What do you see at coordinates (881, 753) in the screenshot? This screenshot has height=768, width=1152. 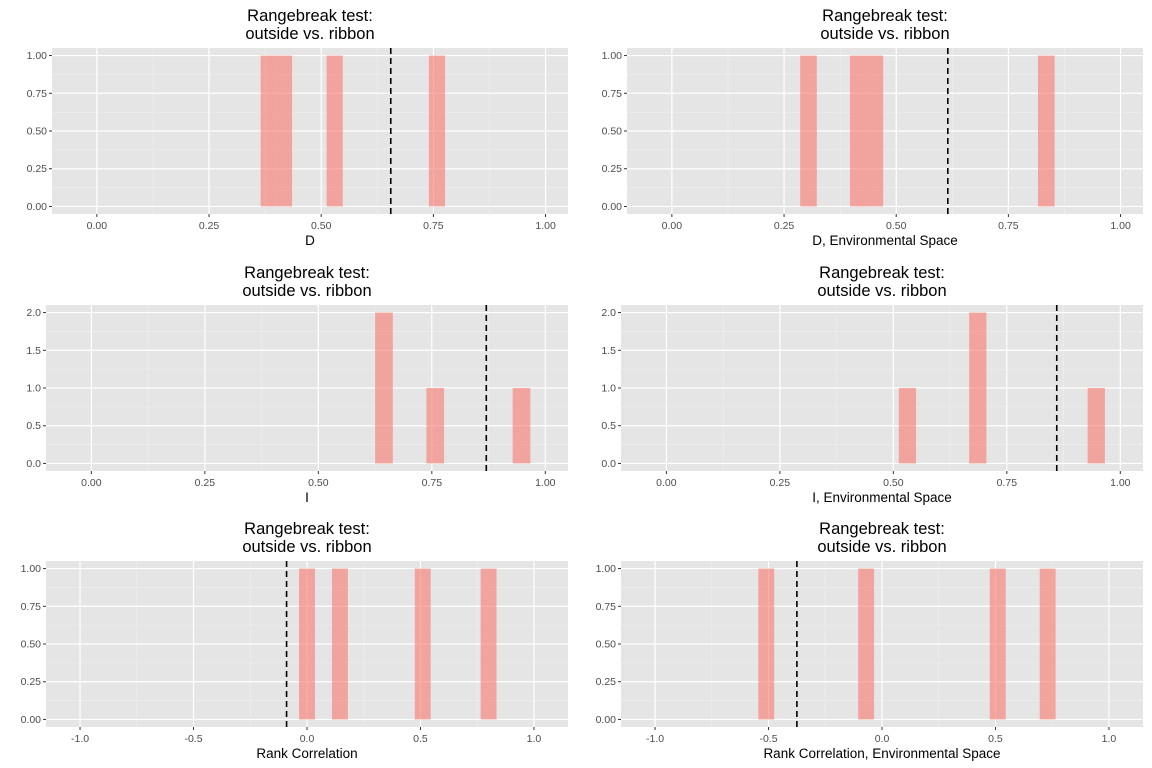 I see `x-axis-label: Rank Correlation, Environmental Space` at bounding box center [881, 753].